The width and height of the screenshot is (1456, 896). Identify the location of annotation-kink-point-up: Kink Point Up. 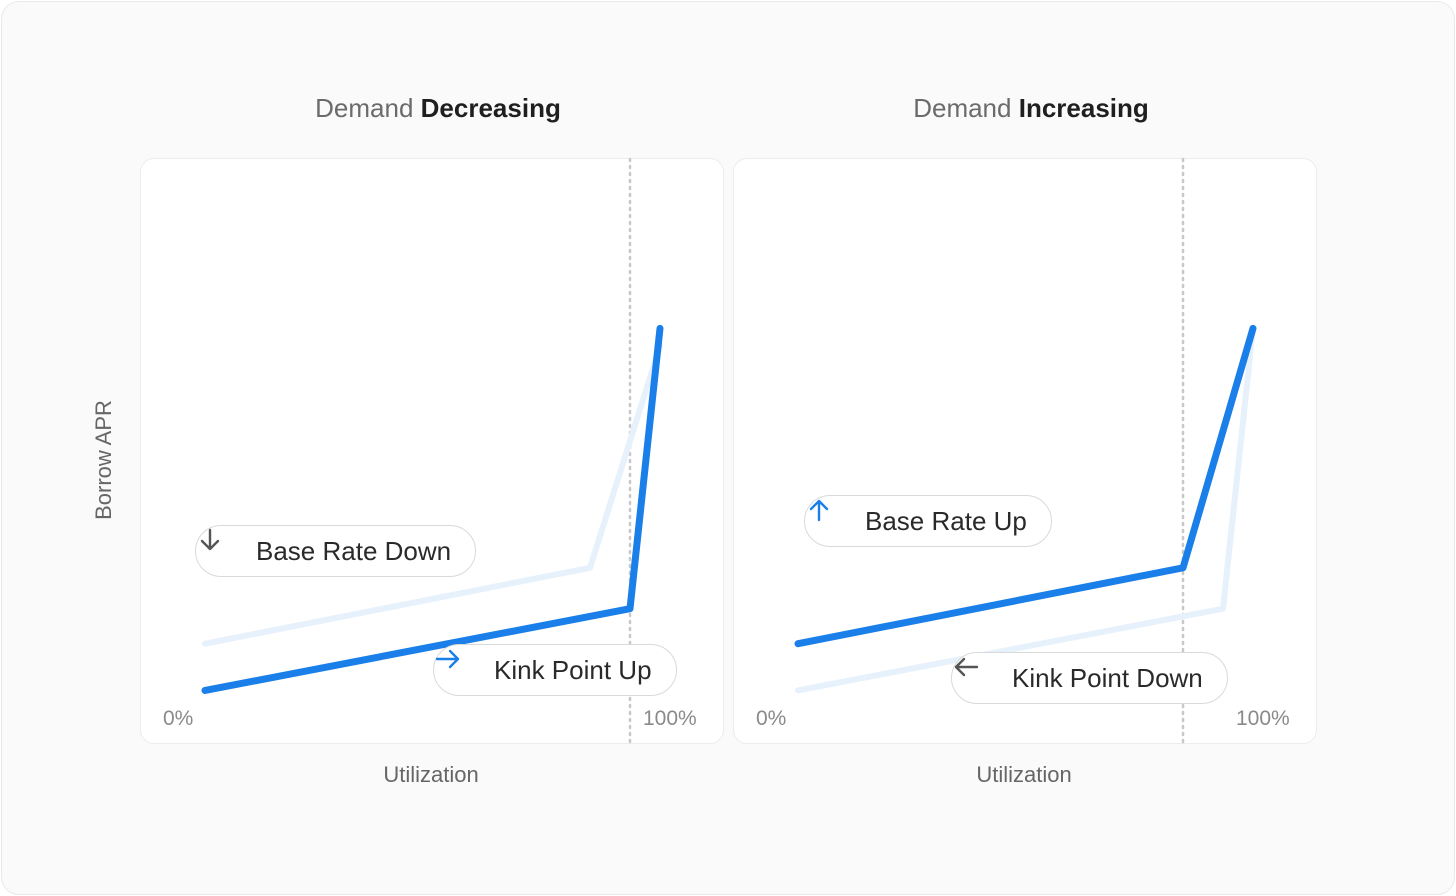
(555, 670).